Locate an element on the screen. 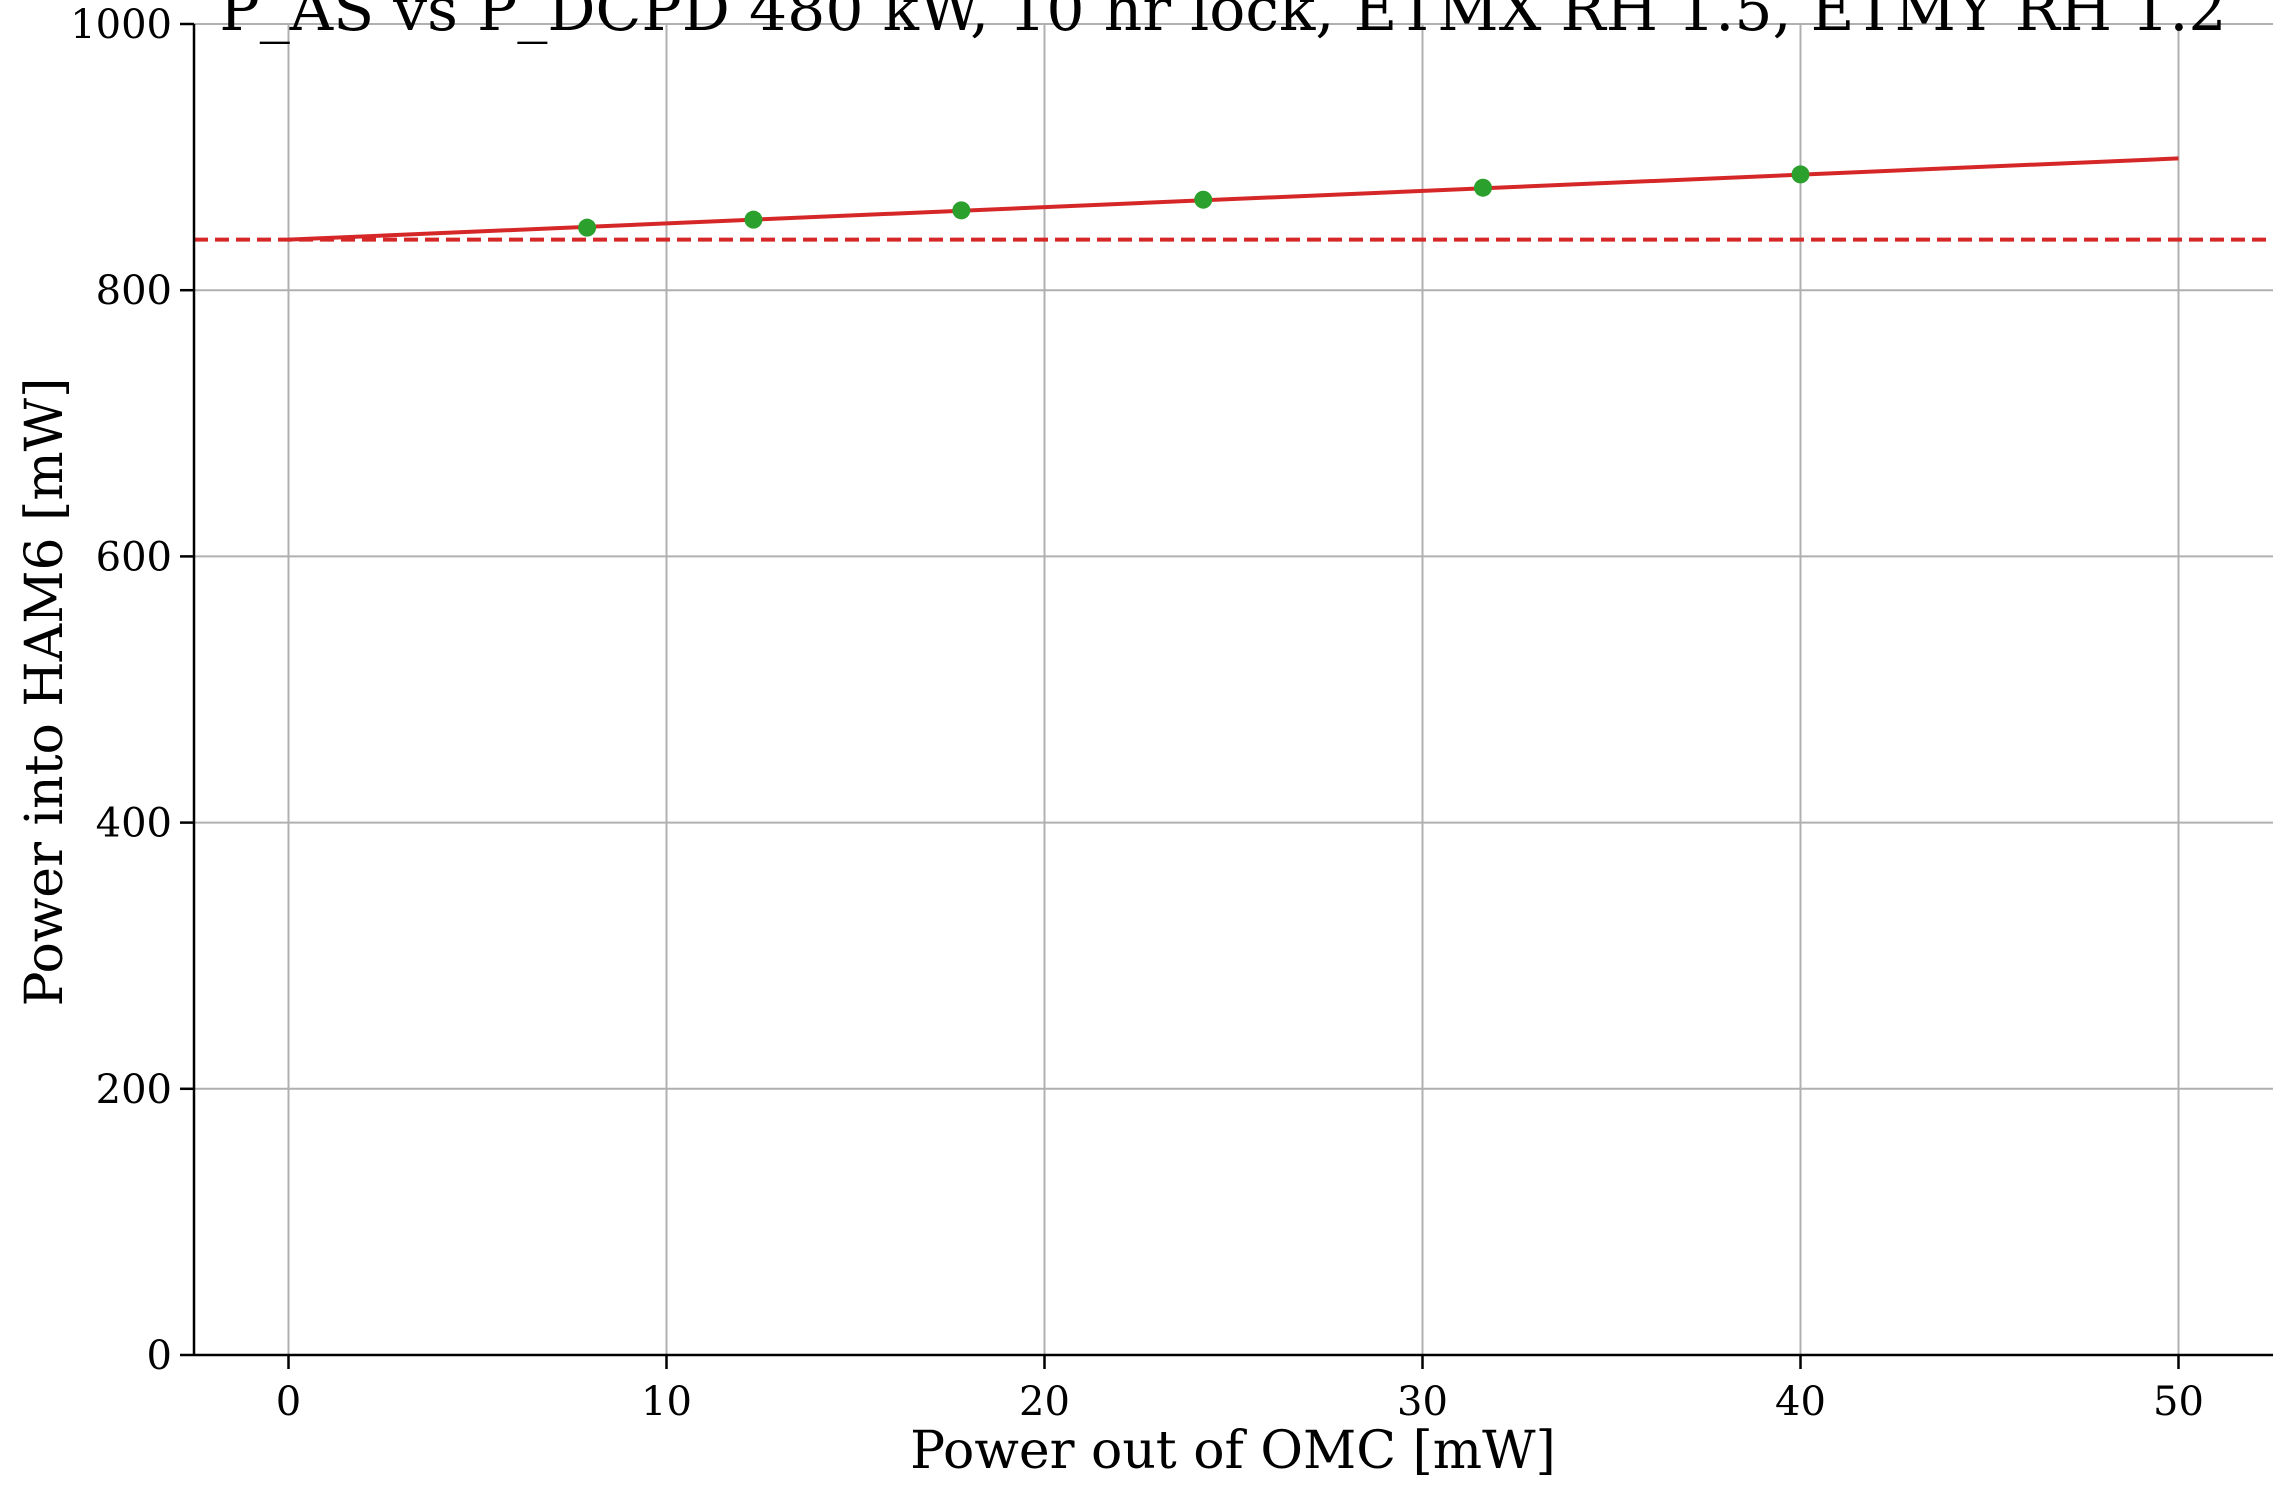 This screenshot has height=1486, width=2273. x-tick-label: 40 is located at coordinates (1800, 1402).